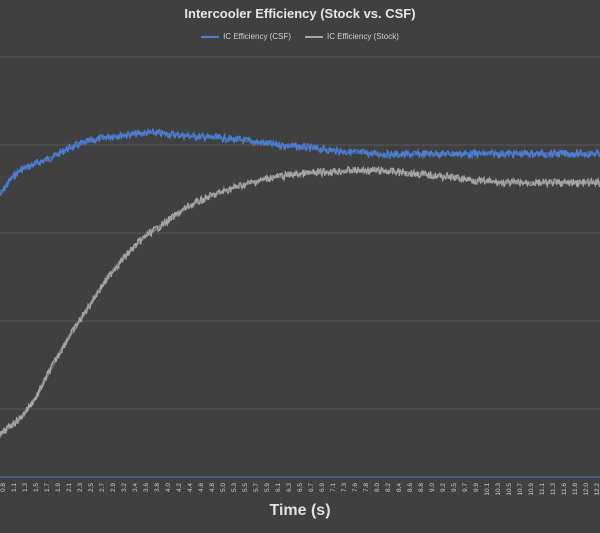 This screenshot has width=600, height=533. What do you see at coordinates (432, 487) in the screenshot?
I see `x-tick-label: 9.0` at bounding box center [432, 487].